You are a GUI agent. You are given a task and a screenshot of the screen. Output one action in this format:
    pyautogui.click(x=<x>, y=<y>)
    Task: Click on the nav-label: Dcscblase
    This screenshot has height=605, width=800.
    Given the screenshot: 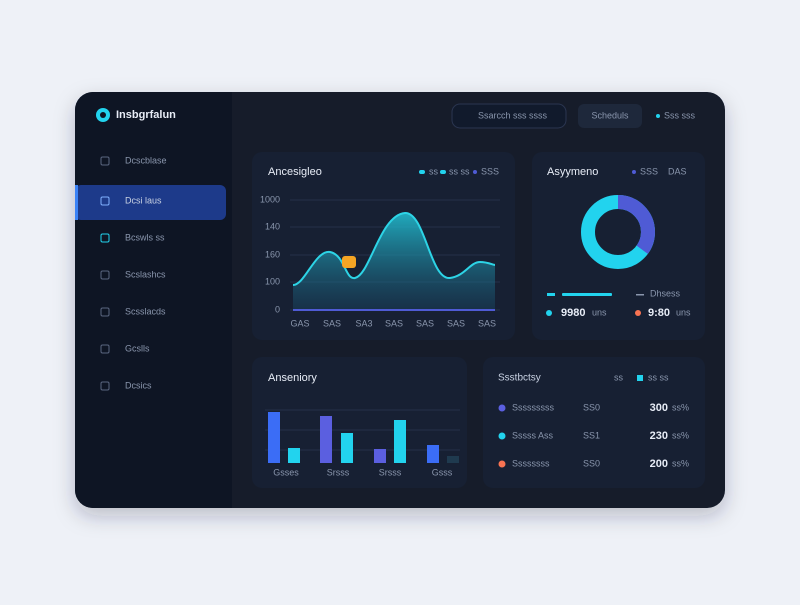 What is the action you would take?
    pyautogui.click(x=146, y=160)
    